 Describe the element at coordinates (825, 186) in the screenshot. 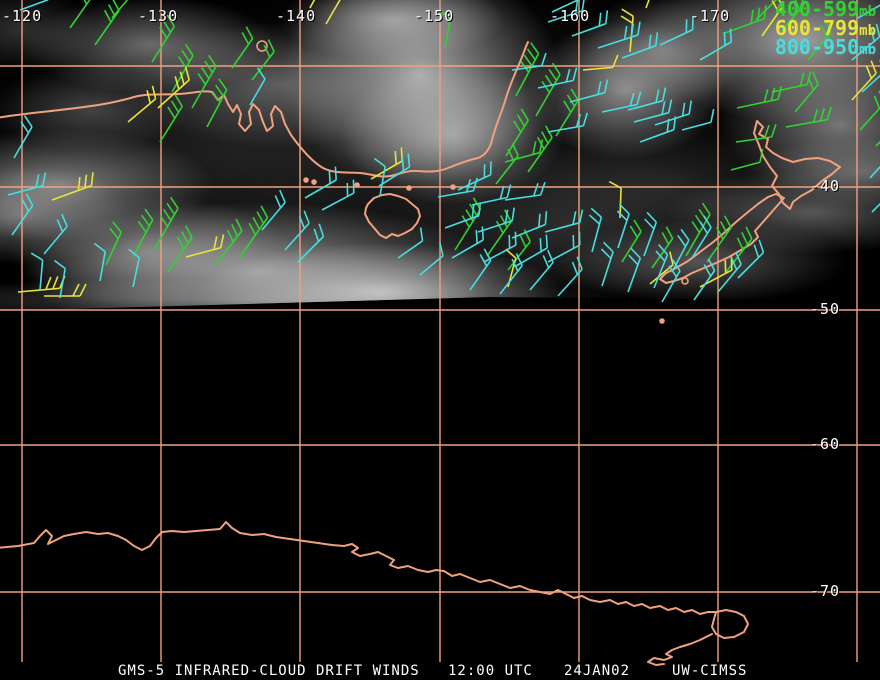

I see `latitude-label: -40` at that location.